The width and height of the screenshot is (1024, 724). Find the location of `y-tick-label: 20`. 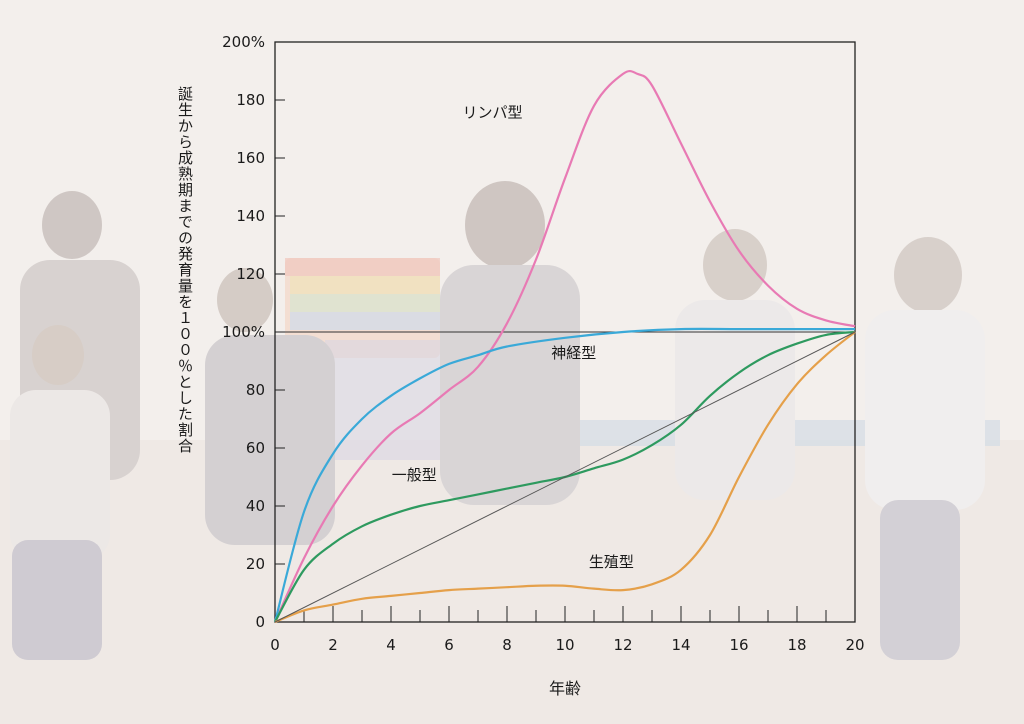

y-tick-label: 20 is located at coordinates (255, 564).